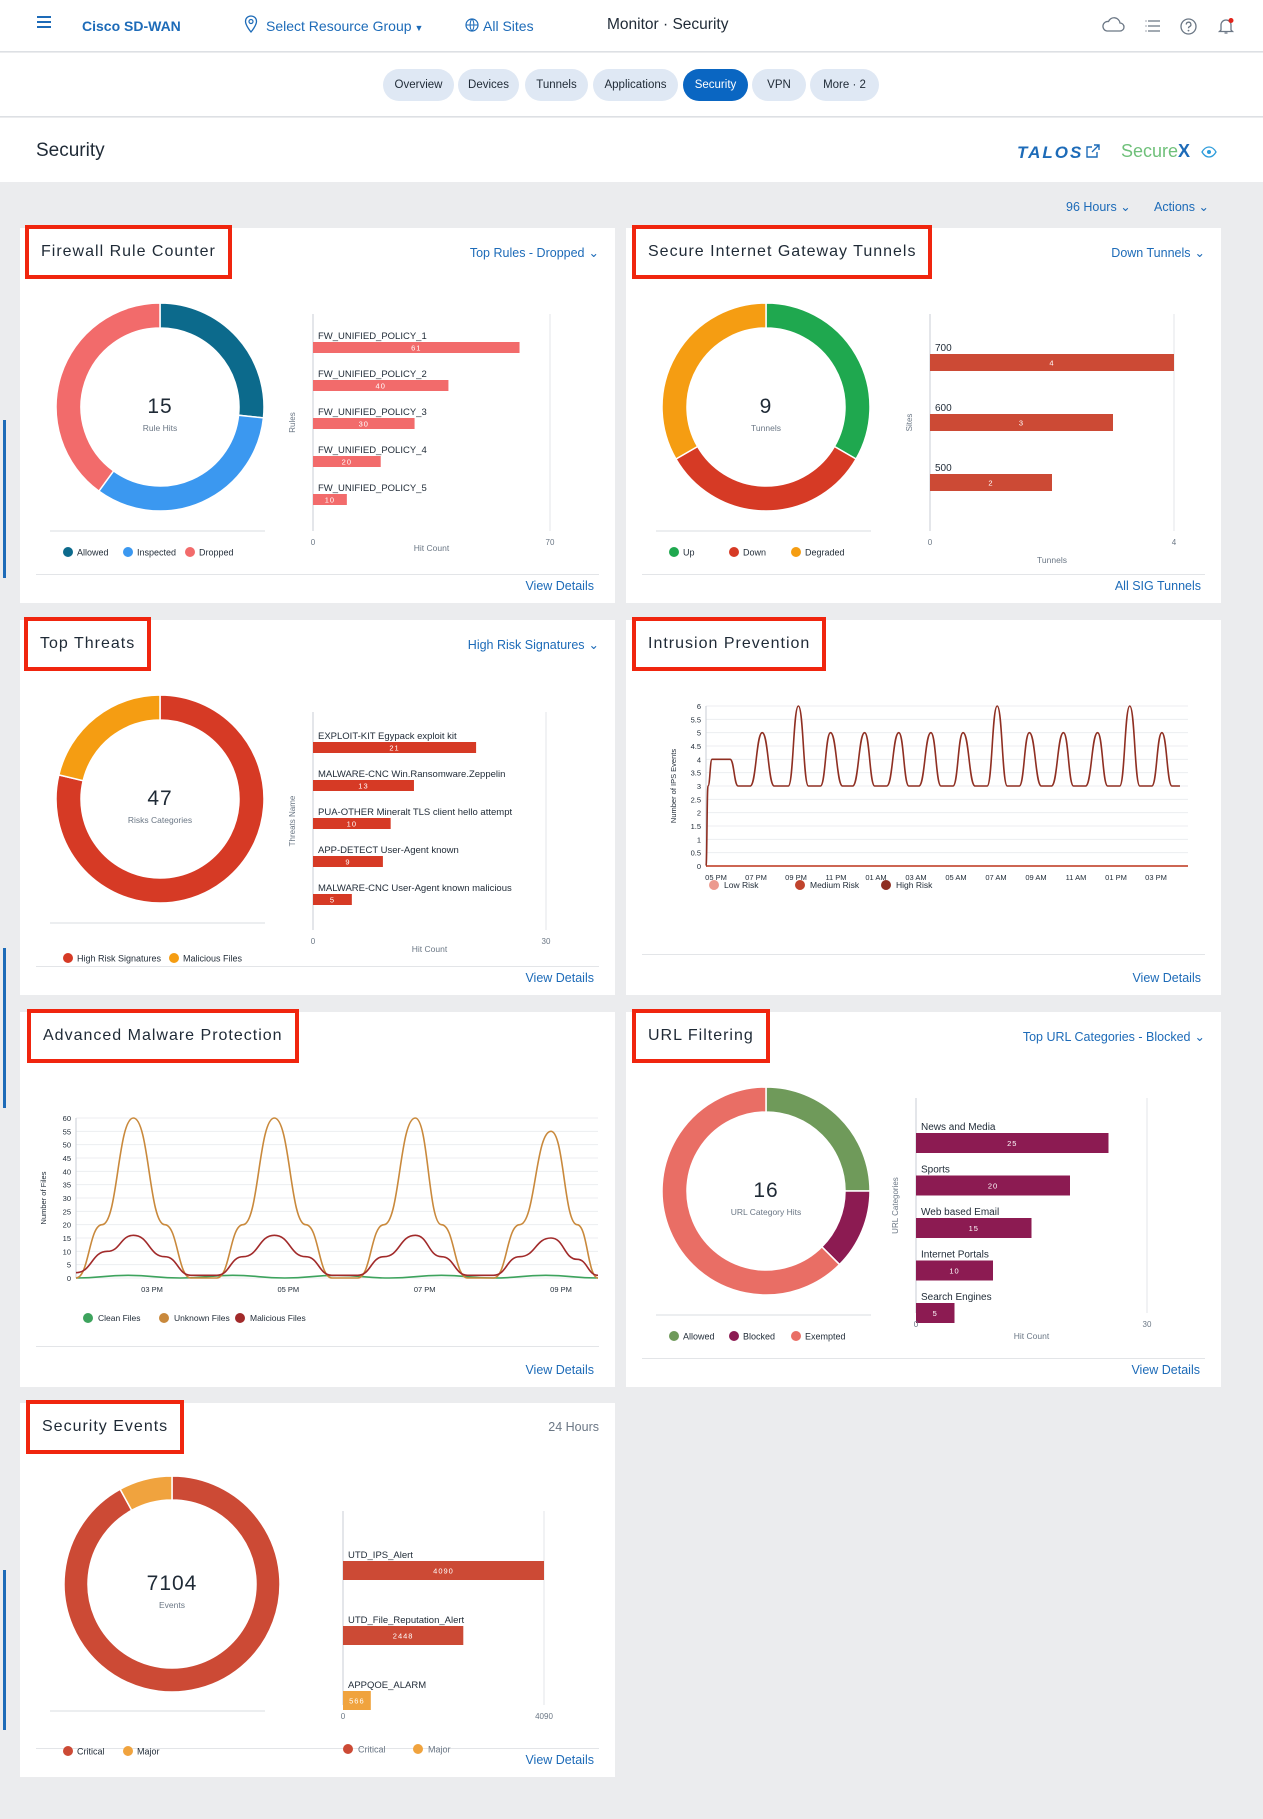 The height and width of the screenshot is (1819, 1263). I want to click on legend-label-high-risk: High Risk, so click(914, 885).